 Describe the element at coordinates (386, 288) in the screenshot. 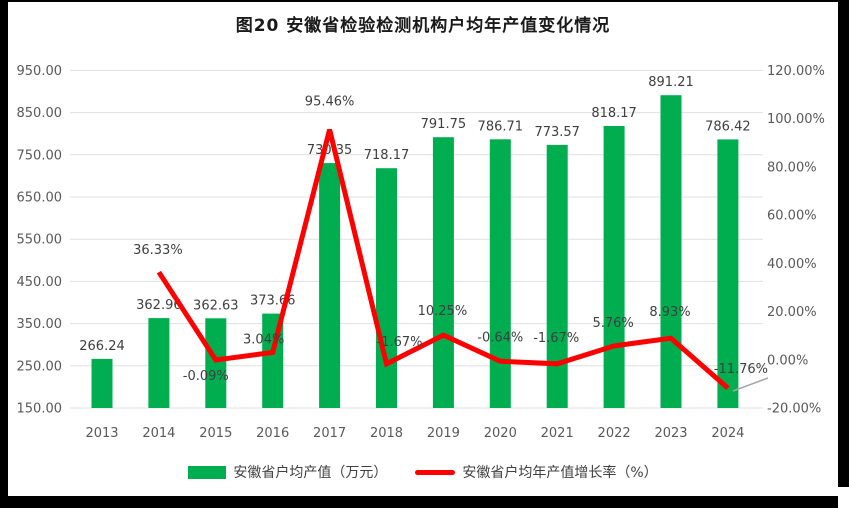

I see `bar-2018` at that location.